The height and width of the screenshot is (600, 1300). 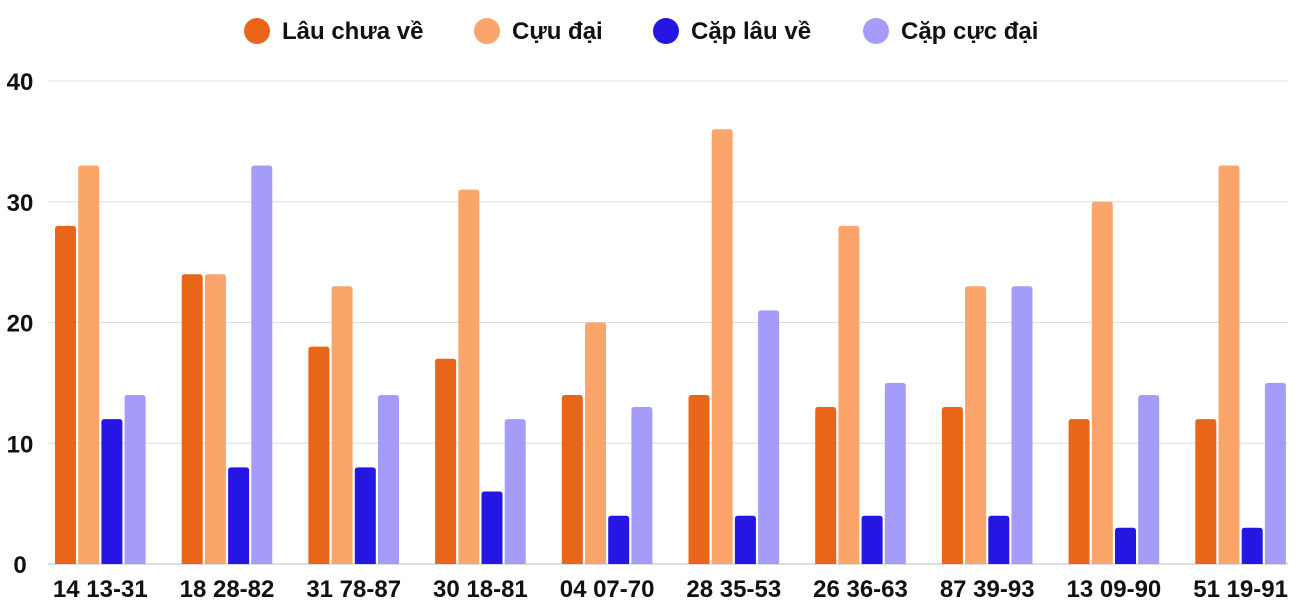 I want to click on x-tick-label: 28 35-53, so click(x=733, y=588).